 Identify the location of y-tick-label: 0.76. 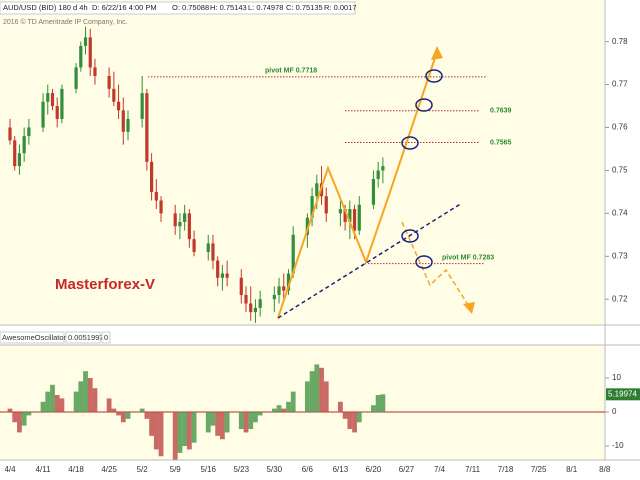
(620, 127).